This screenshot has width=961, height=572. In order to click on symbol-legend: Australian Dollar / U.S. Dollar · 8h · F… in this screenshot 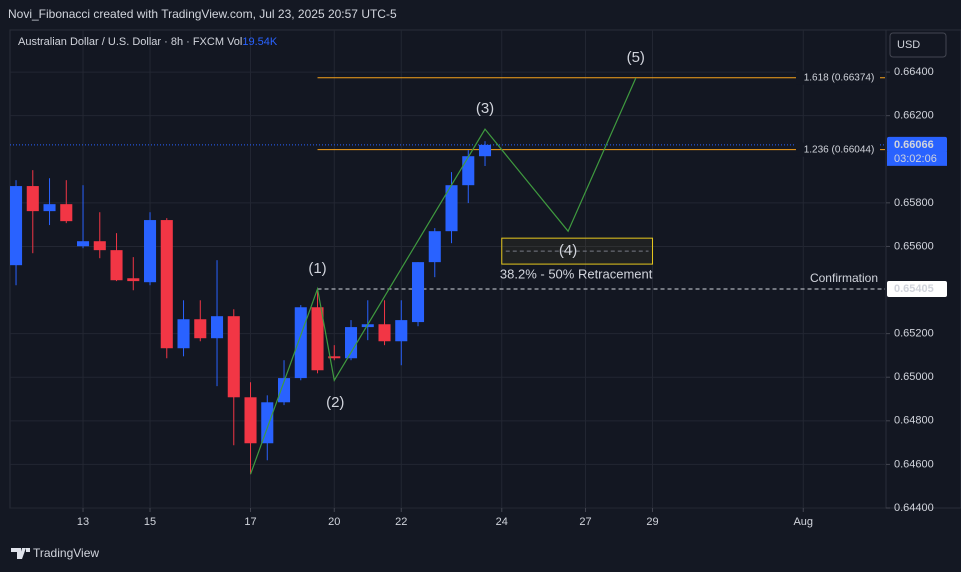, I will do `click(148, 42)`.